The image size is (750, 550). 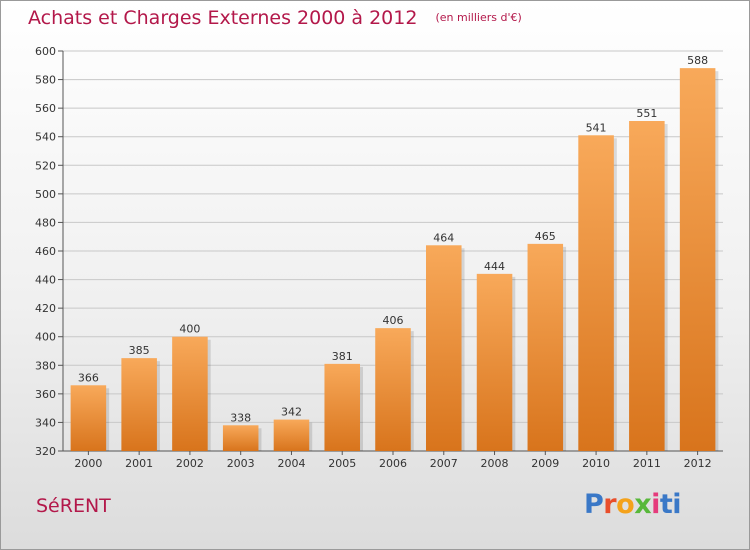 What do you see at coordinates (223, 18) in the screenshot?
I see `chart-title-text: Achats et Charges Externes 2000 à 2012` at bounding box center [223, 18].